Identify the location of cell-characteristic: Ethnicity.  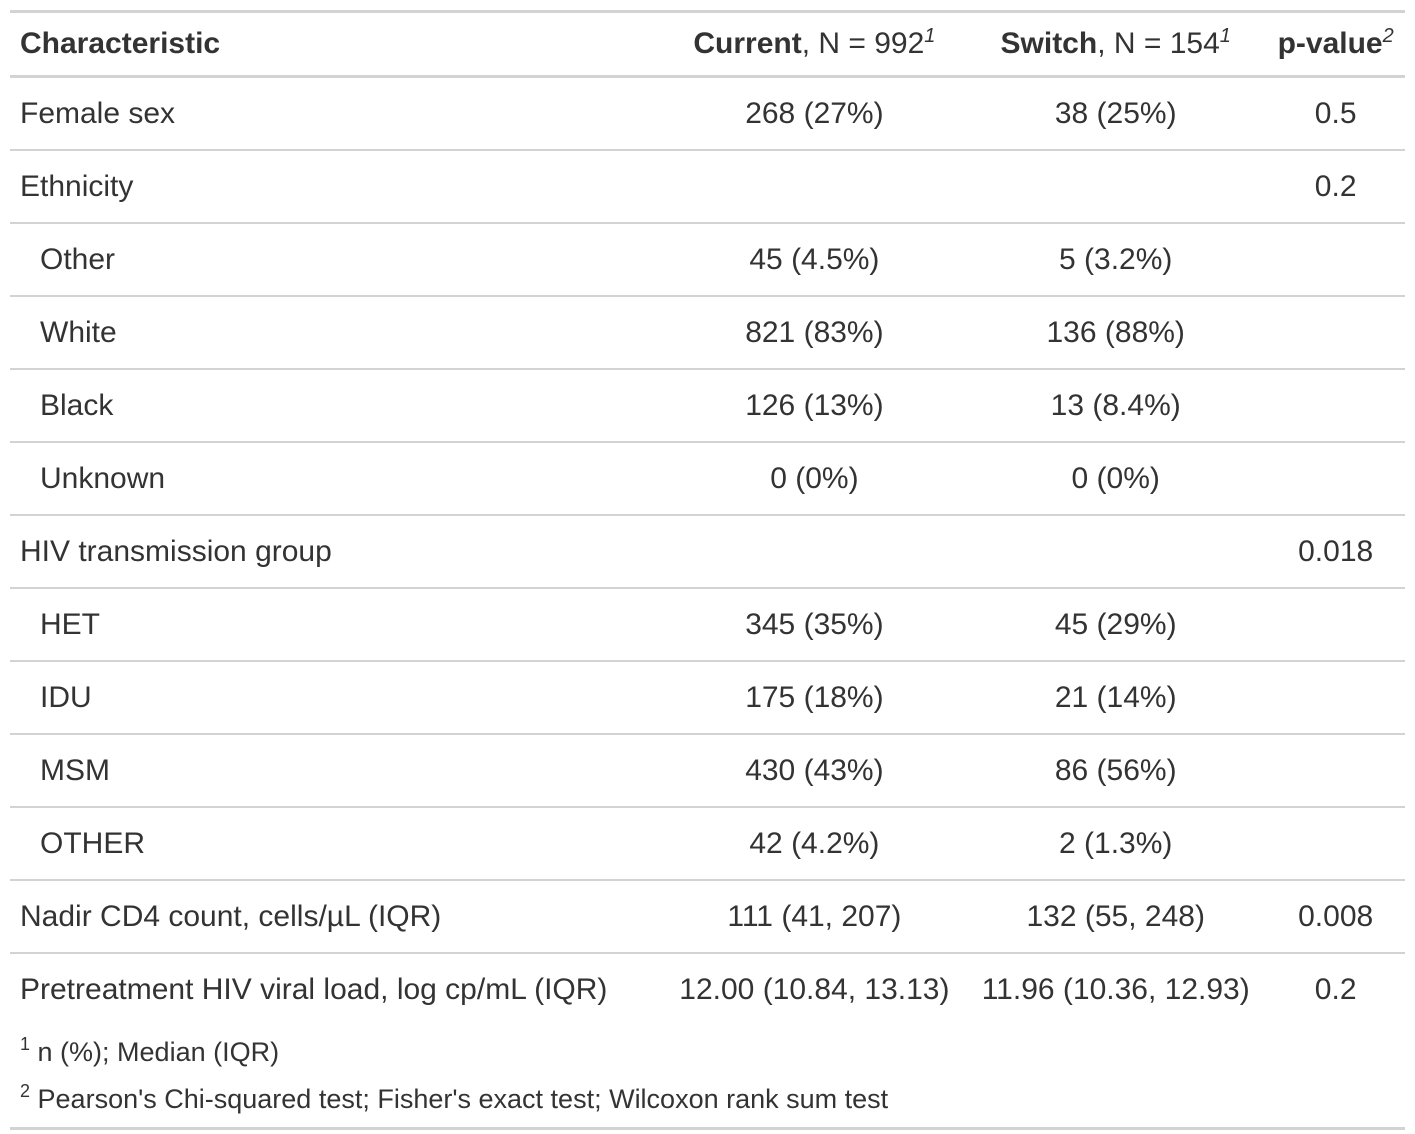
(337, 187).